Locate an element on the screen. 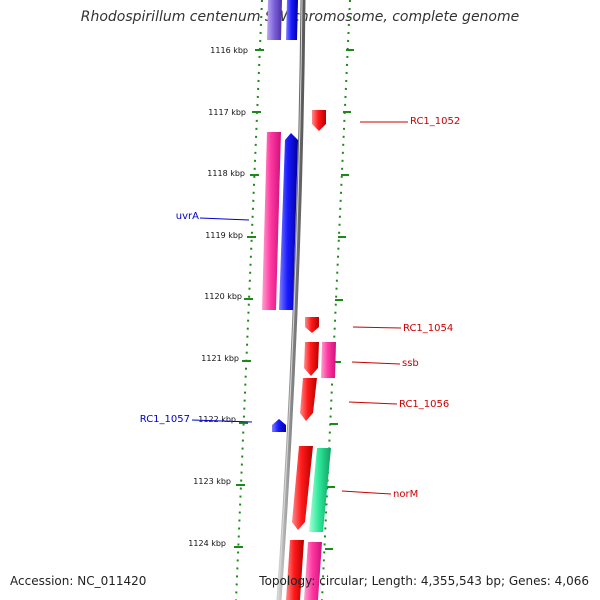 This screenshot has height=600, width=600. gene-partial-blue is located at coordinates (292, 20).